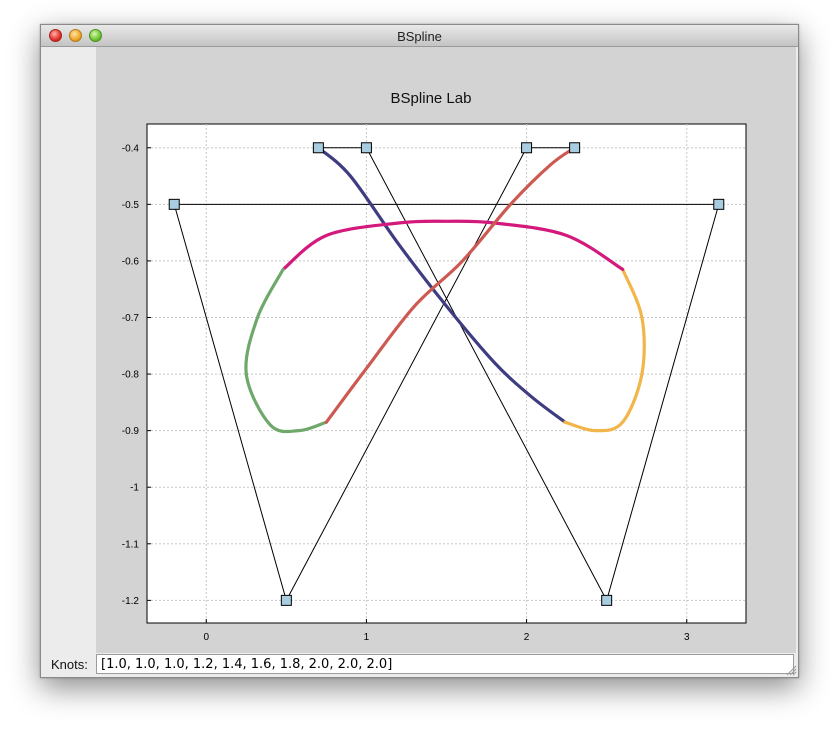 The width and height of the screenshot is (837, 732). What do you see at coordinates (134, 488) in the screenshot?
I see `y-tick-label: -1` at bounding box center [134, 488].